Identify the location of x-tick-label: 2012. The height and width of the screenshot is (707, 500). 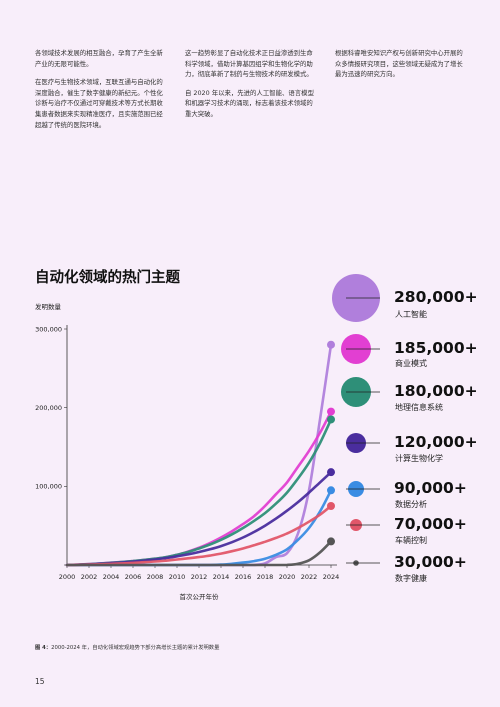
(199, 577).